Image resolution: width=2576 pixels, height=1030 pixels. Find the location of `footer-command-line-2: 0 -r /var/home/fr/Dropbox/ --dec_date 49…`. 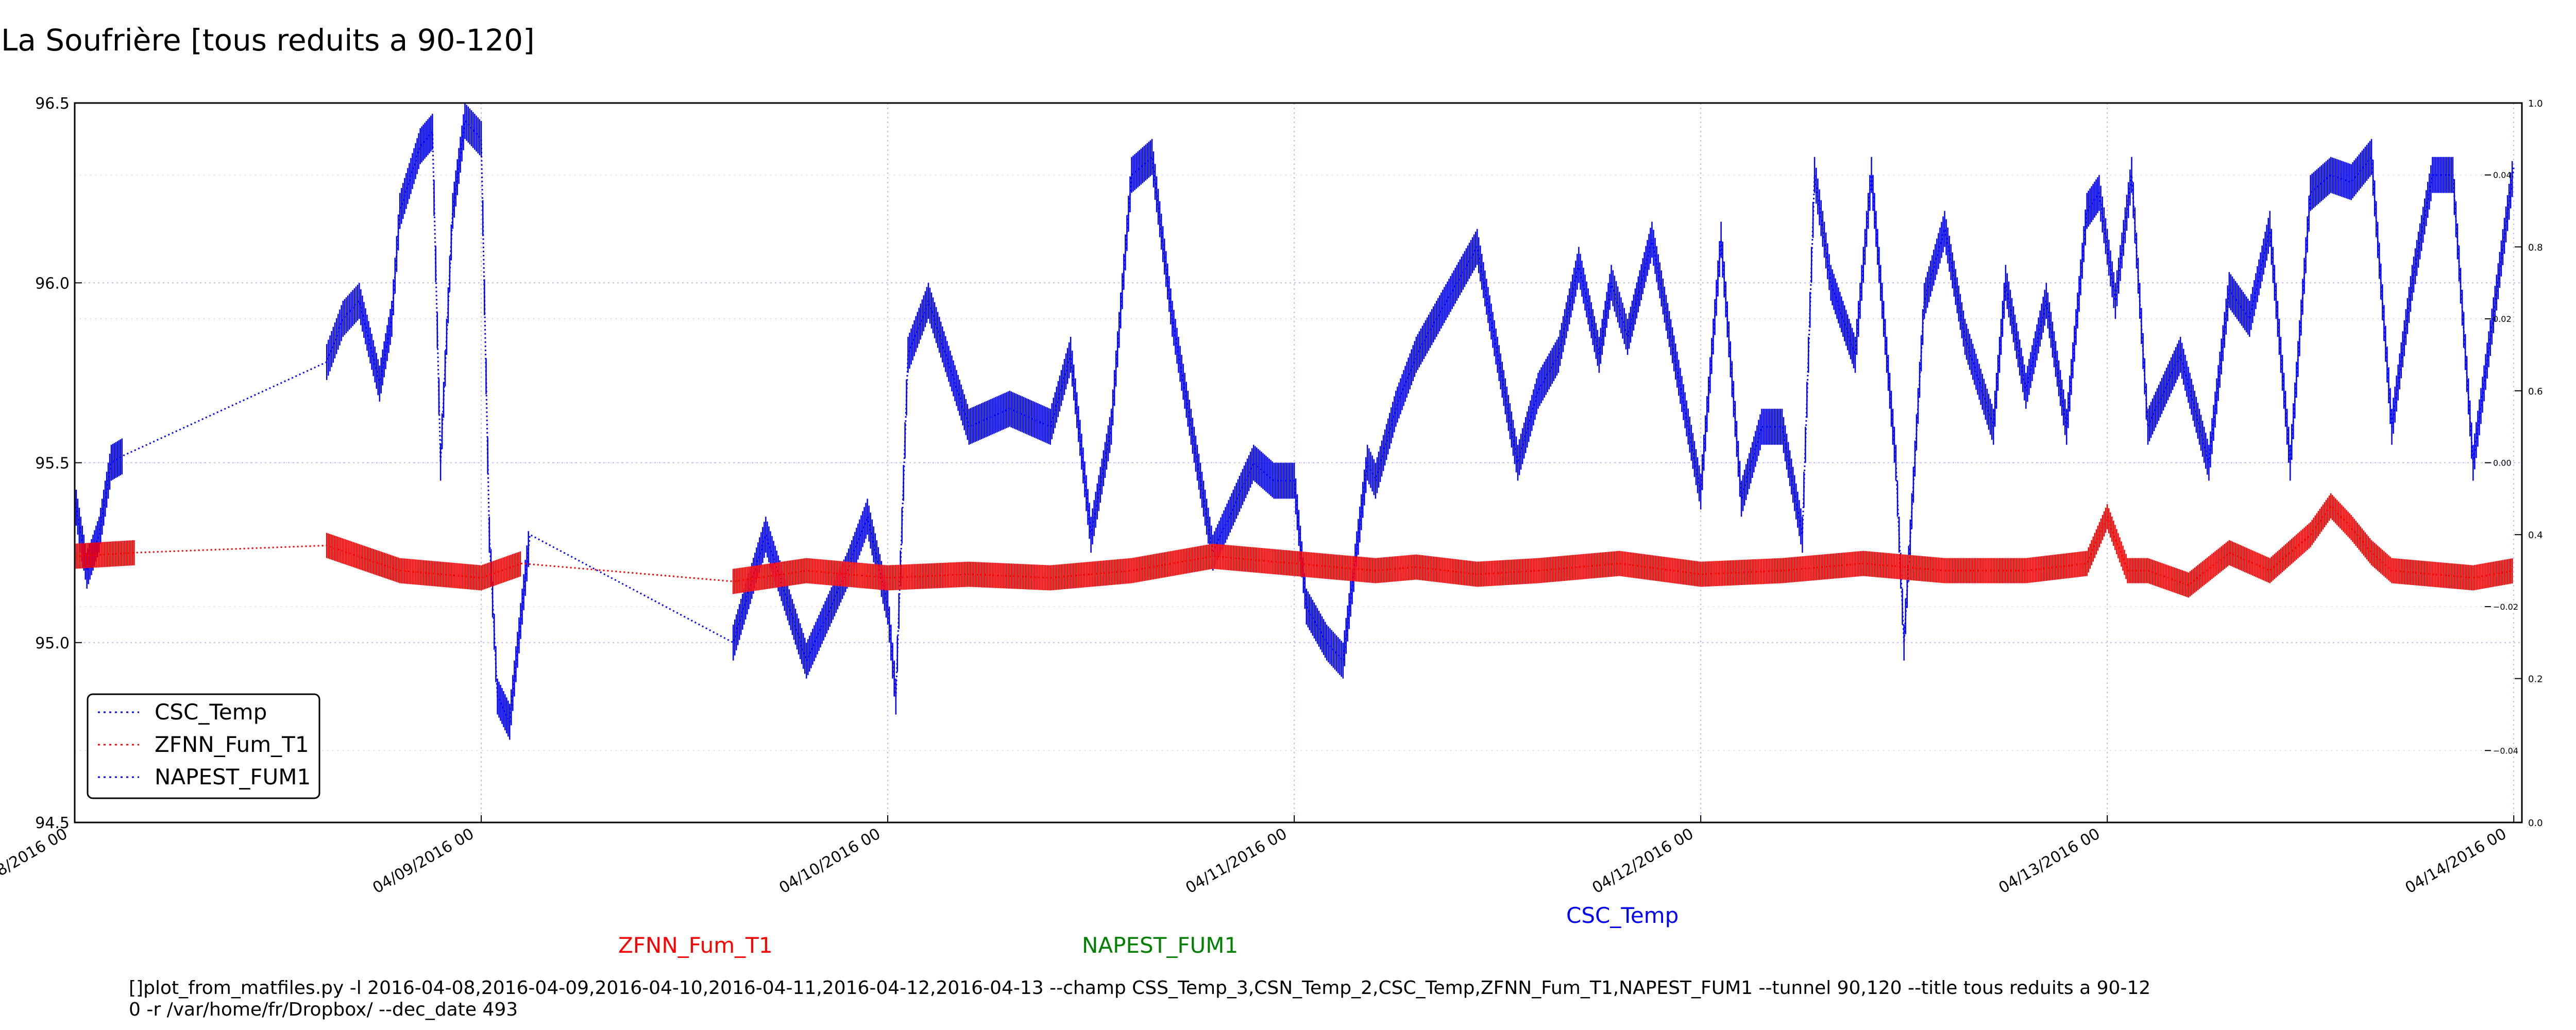

footer-command-line-2: 0 -r /var/home/fr/Dropbox/ --dec_date 49… is located at coordinates (324, 1010).